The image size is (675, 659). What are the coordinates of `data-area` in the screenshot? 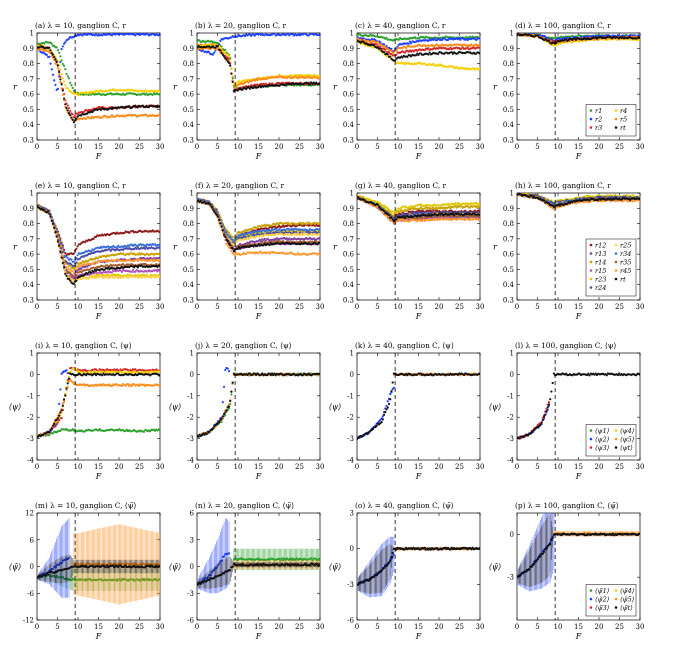 It's located at (418, 52).